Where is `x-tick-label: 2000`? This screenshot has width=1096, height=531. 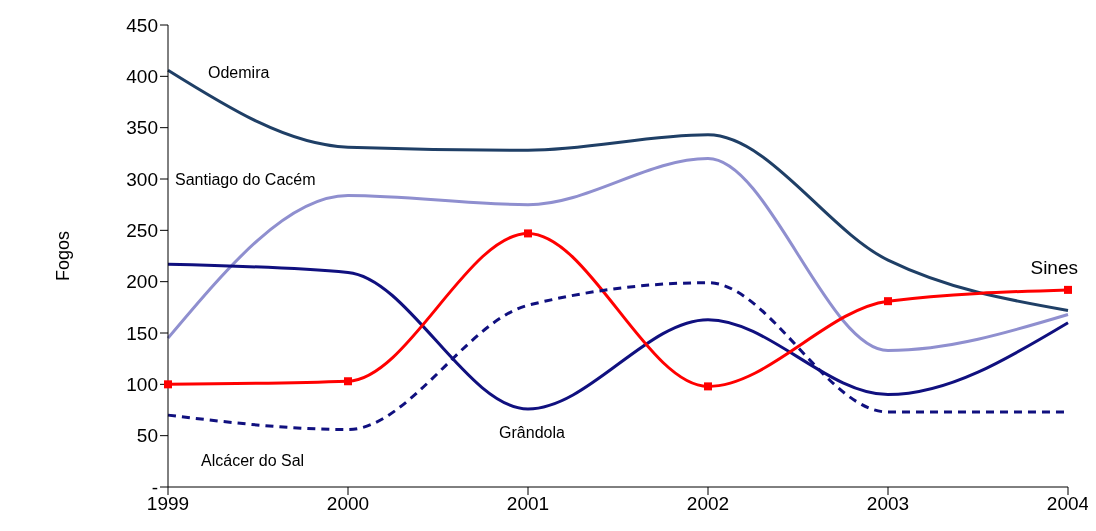 x-tick-label: 2000 is located at coordinates (348, 504).